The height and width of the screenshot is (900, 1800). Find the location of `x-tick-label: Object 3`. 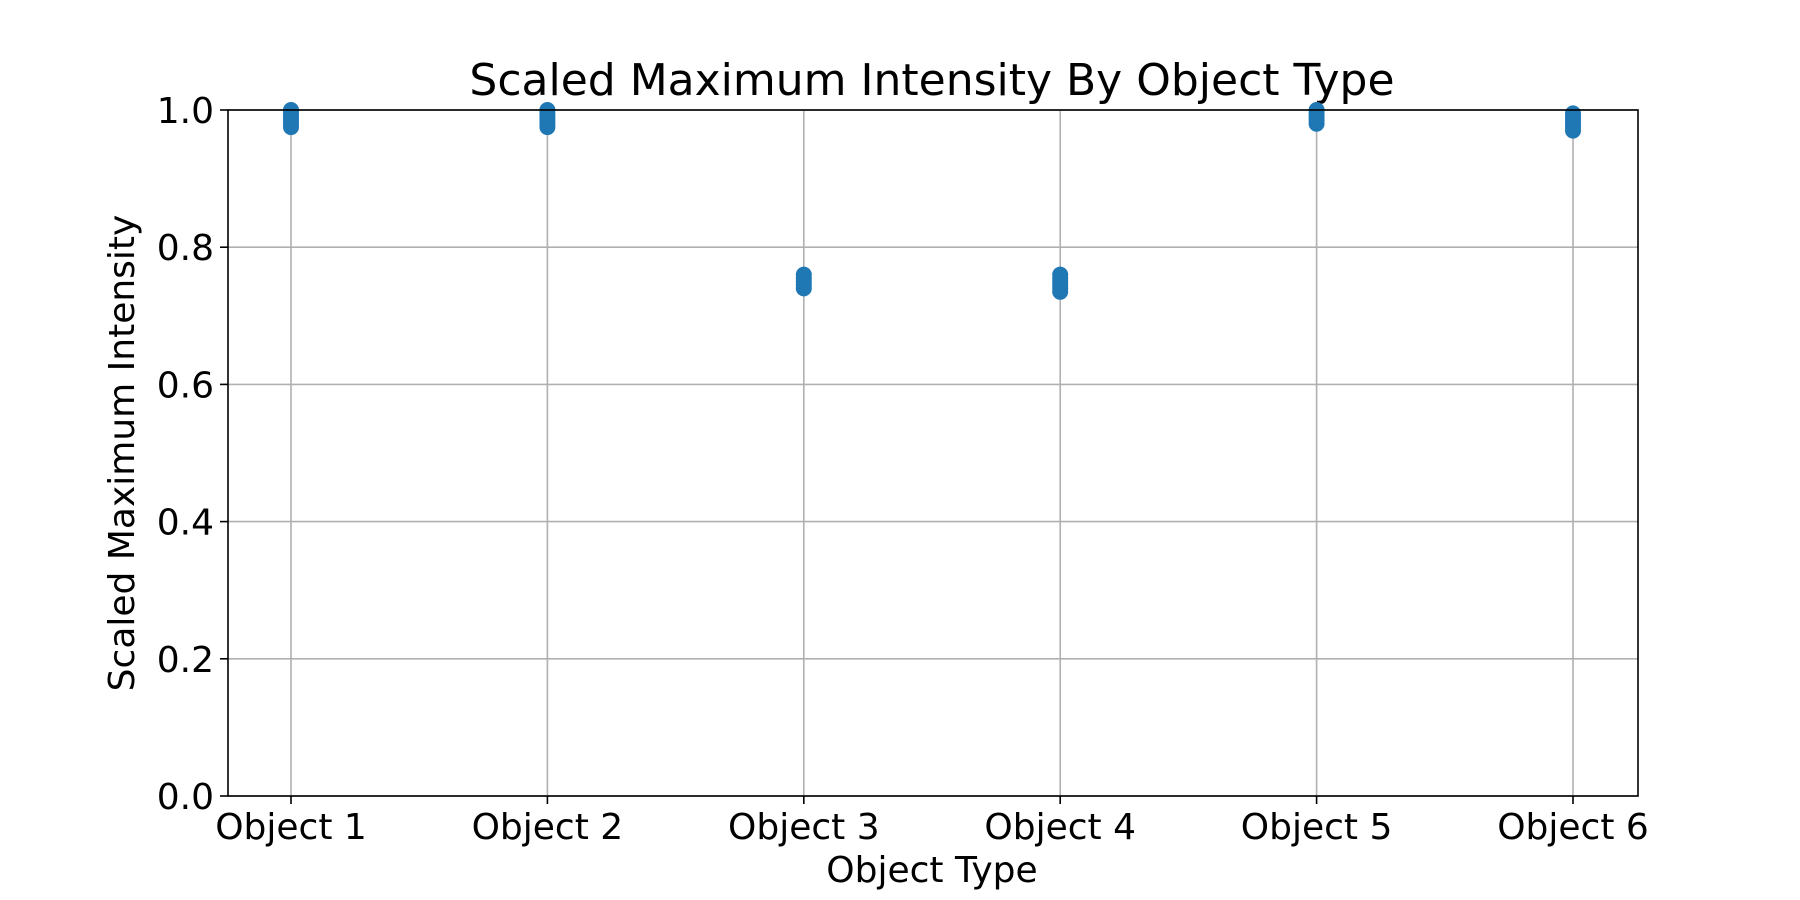

x-tick-label: Object 3 is located at coordinates (804, 827).